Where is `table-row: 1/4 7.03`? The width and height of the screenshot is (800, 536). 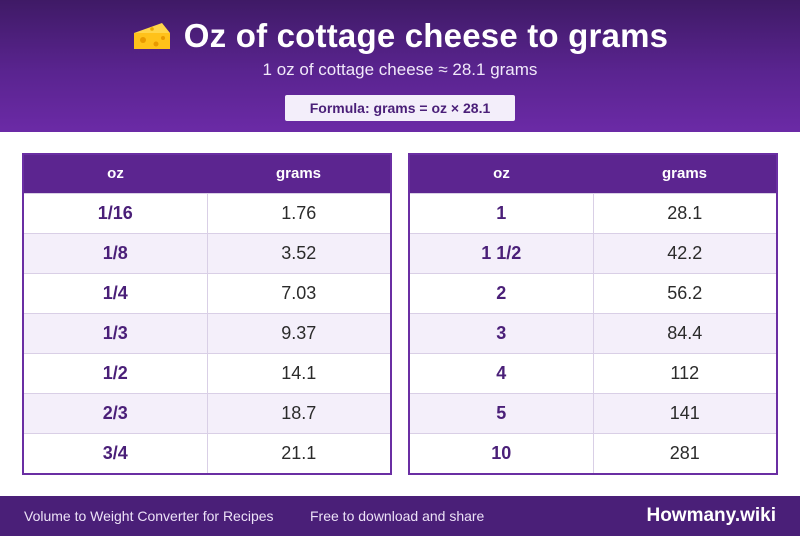 table-row: 1/4 7.03 is located at coordinates (207, 292).